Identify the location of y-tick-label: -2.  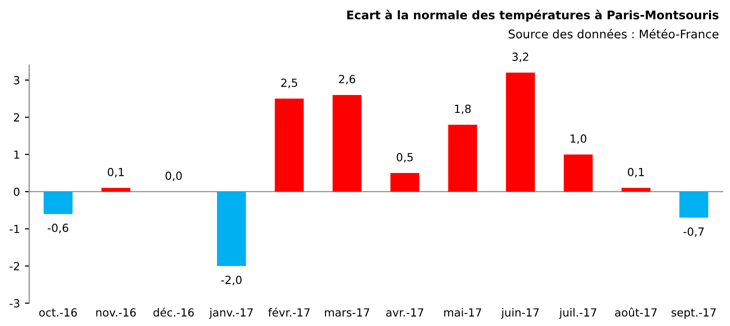
(15, 266).